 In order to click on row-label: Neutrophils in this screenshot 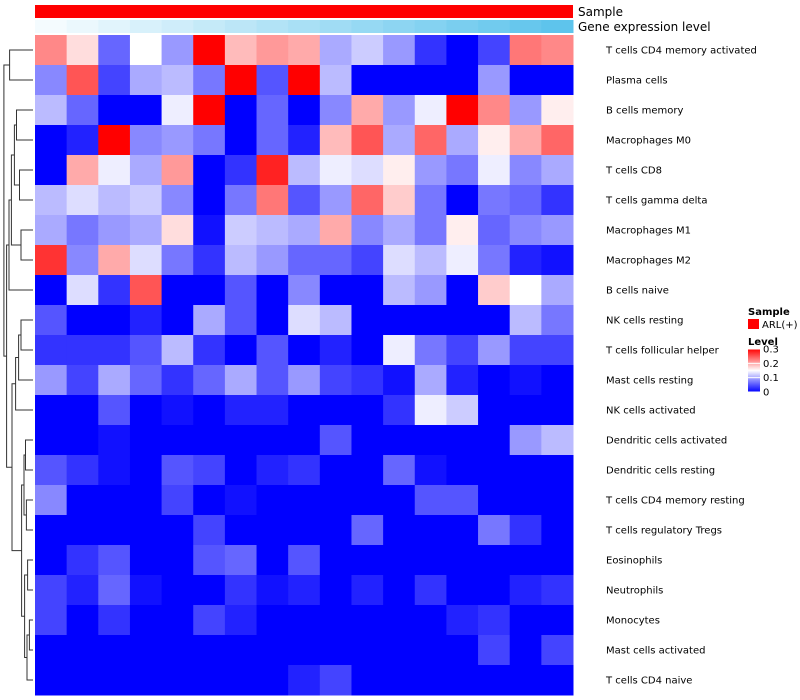, I will do `click(634, 591)`.